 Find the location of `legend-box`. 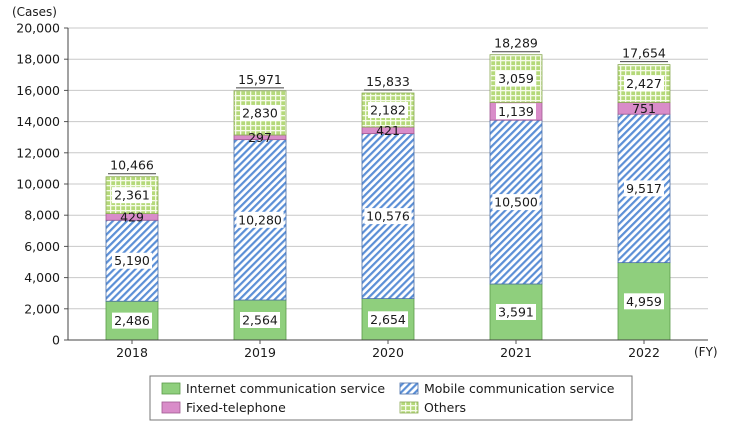

legend-box is located at coordinates (391, 398).